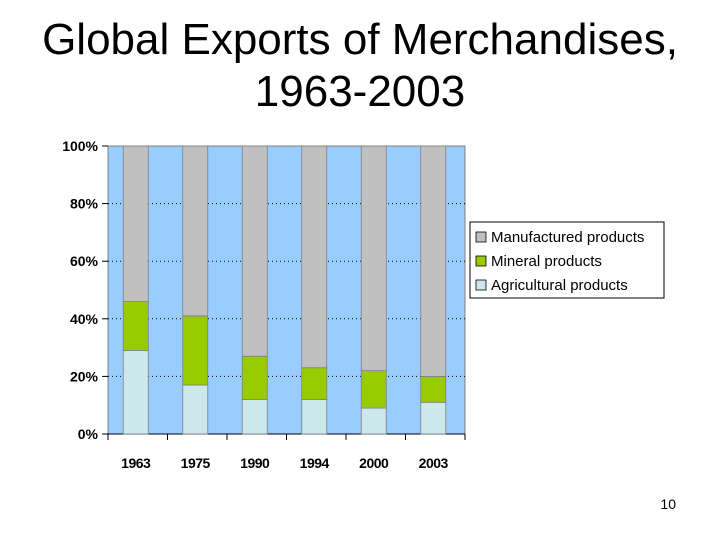 The width and height of the screenshot is (720, 540). I want to click on y-tick-label: 100%, so click(80, 146).